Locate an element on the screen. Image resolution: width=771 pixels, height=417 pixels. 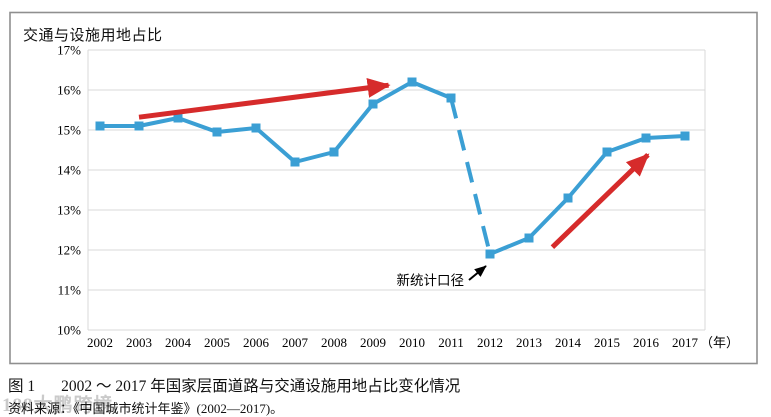
figure-label: 图 1 is located at coordinates (22, 386).